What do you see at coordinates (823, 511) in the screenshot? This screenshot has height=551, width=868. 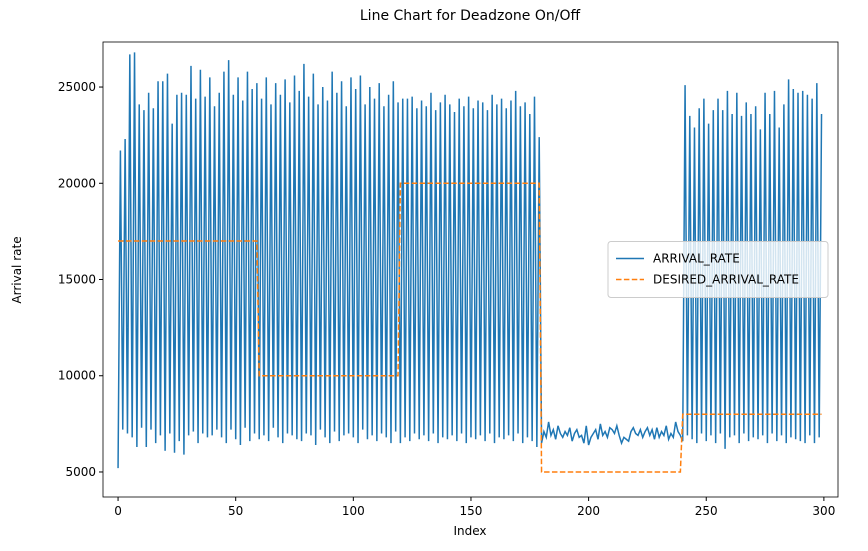 I see `x-tick-label: 300` at bounding box center [823, 511].